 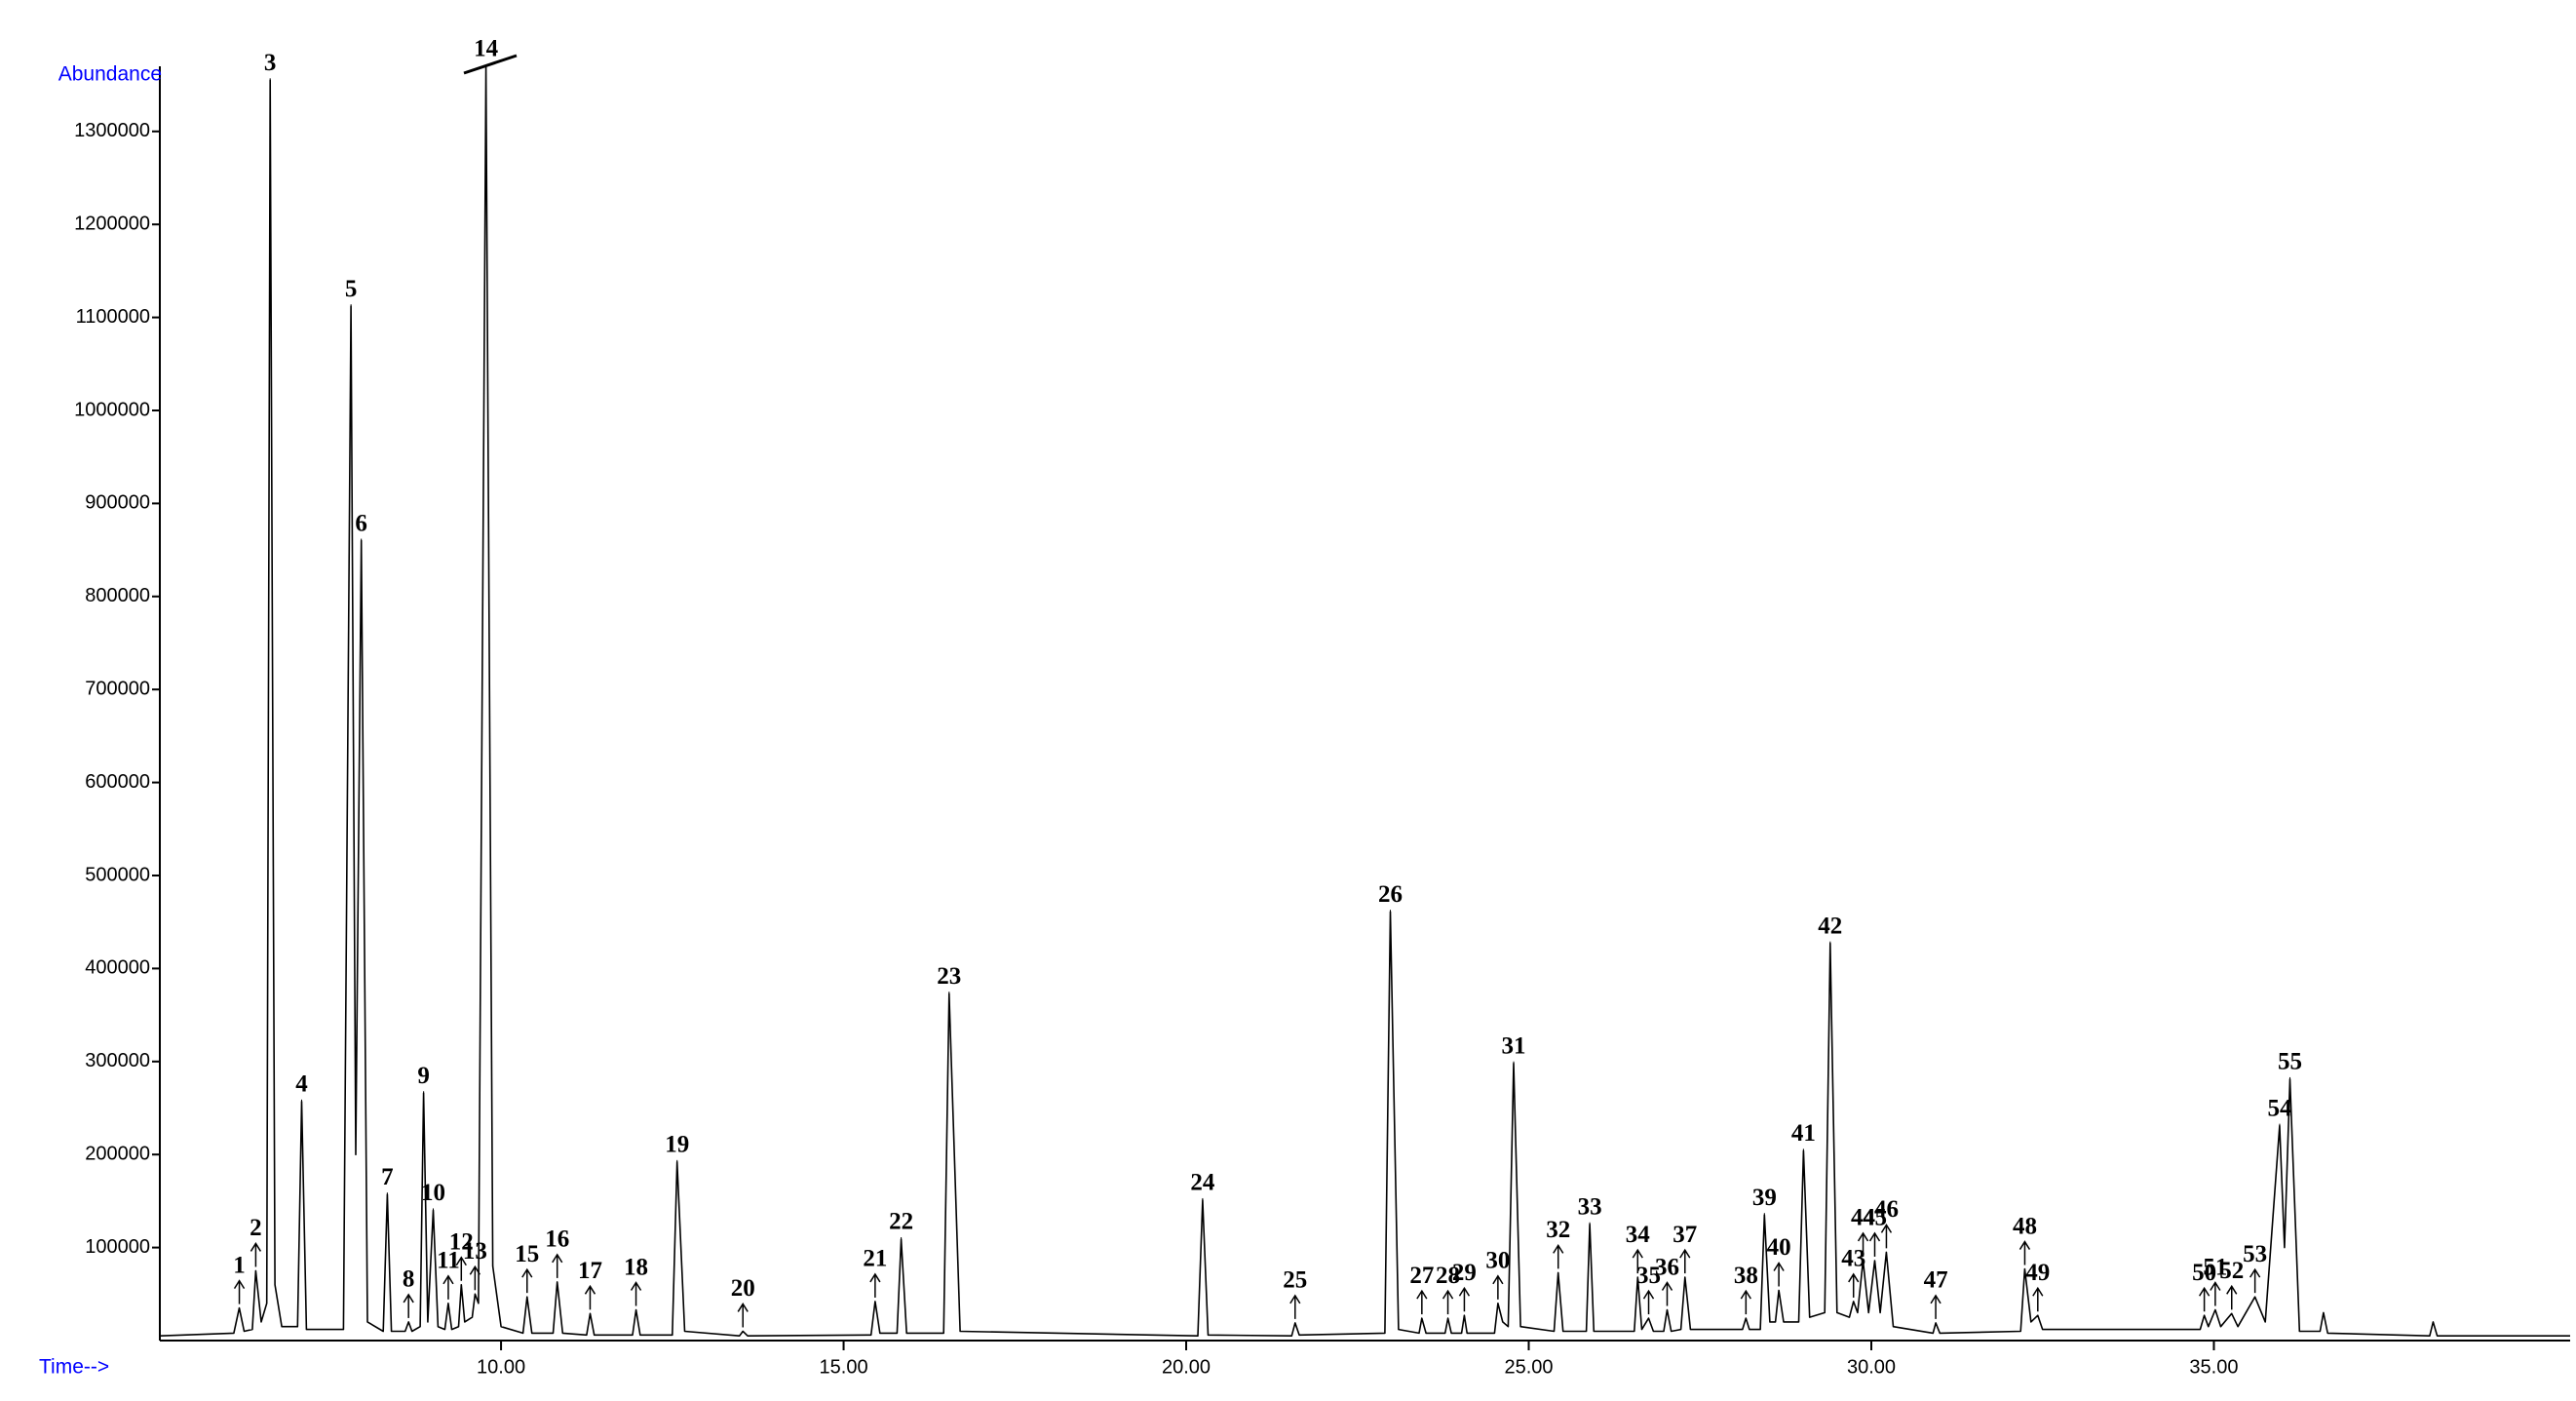 I want to click on peak-label: 15, so click(x=527, y=1254).